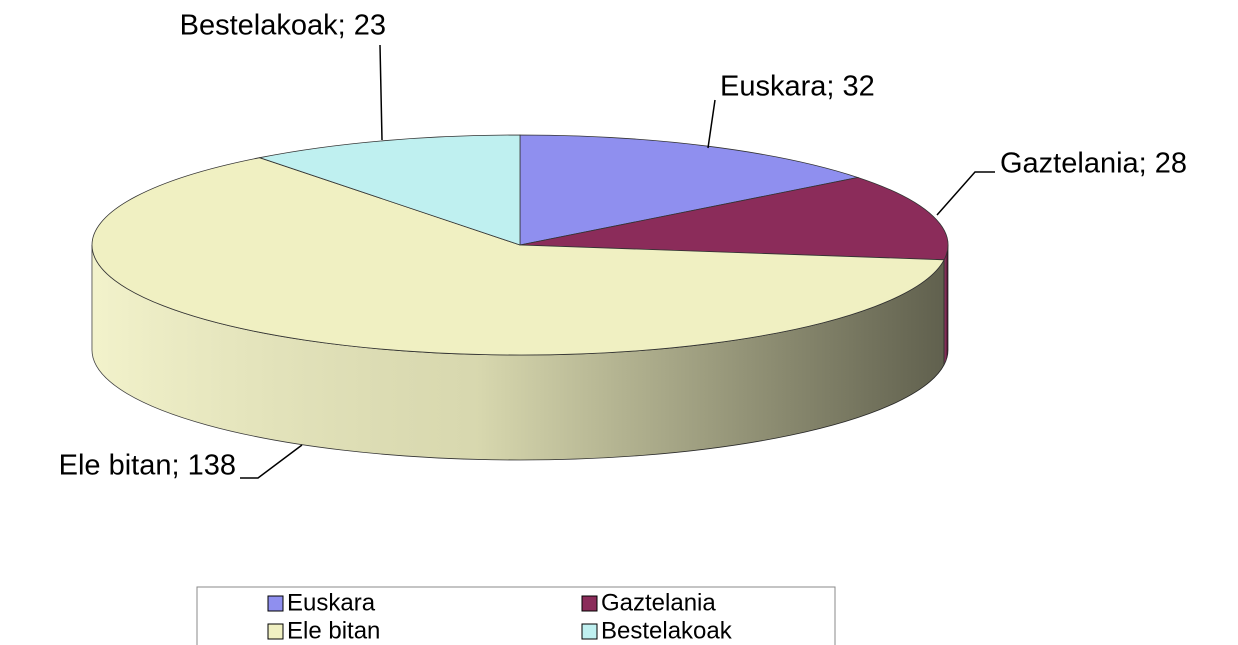  I want to click on legend-box, so click(516, 615).